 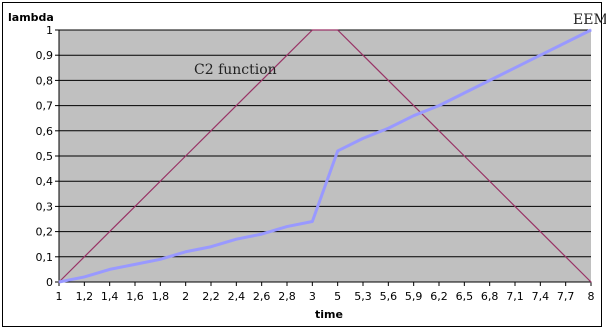 I want to click on x-tick-label: 6,5, so click(x=465, y=296).